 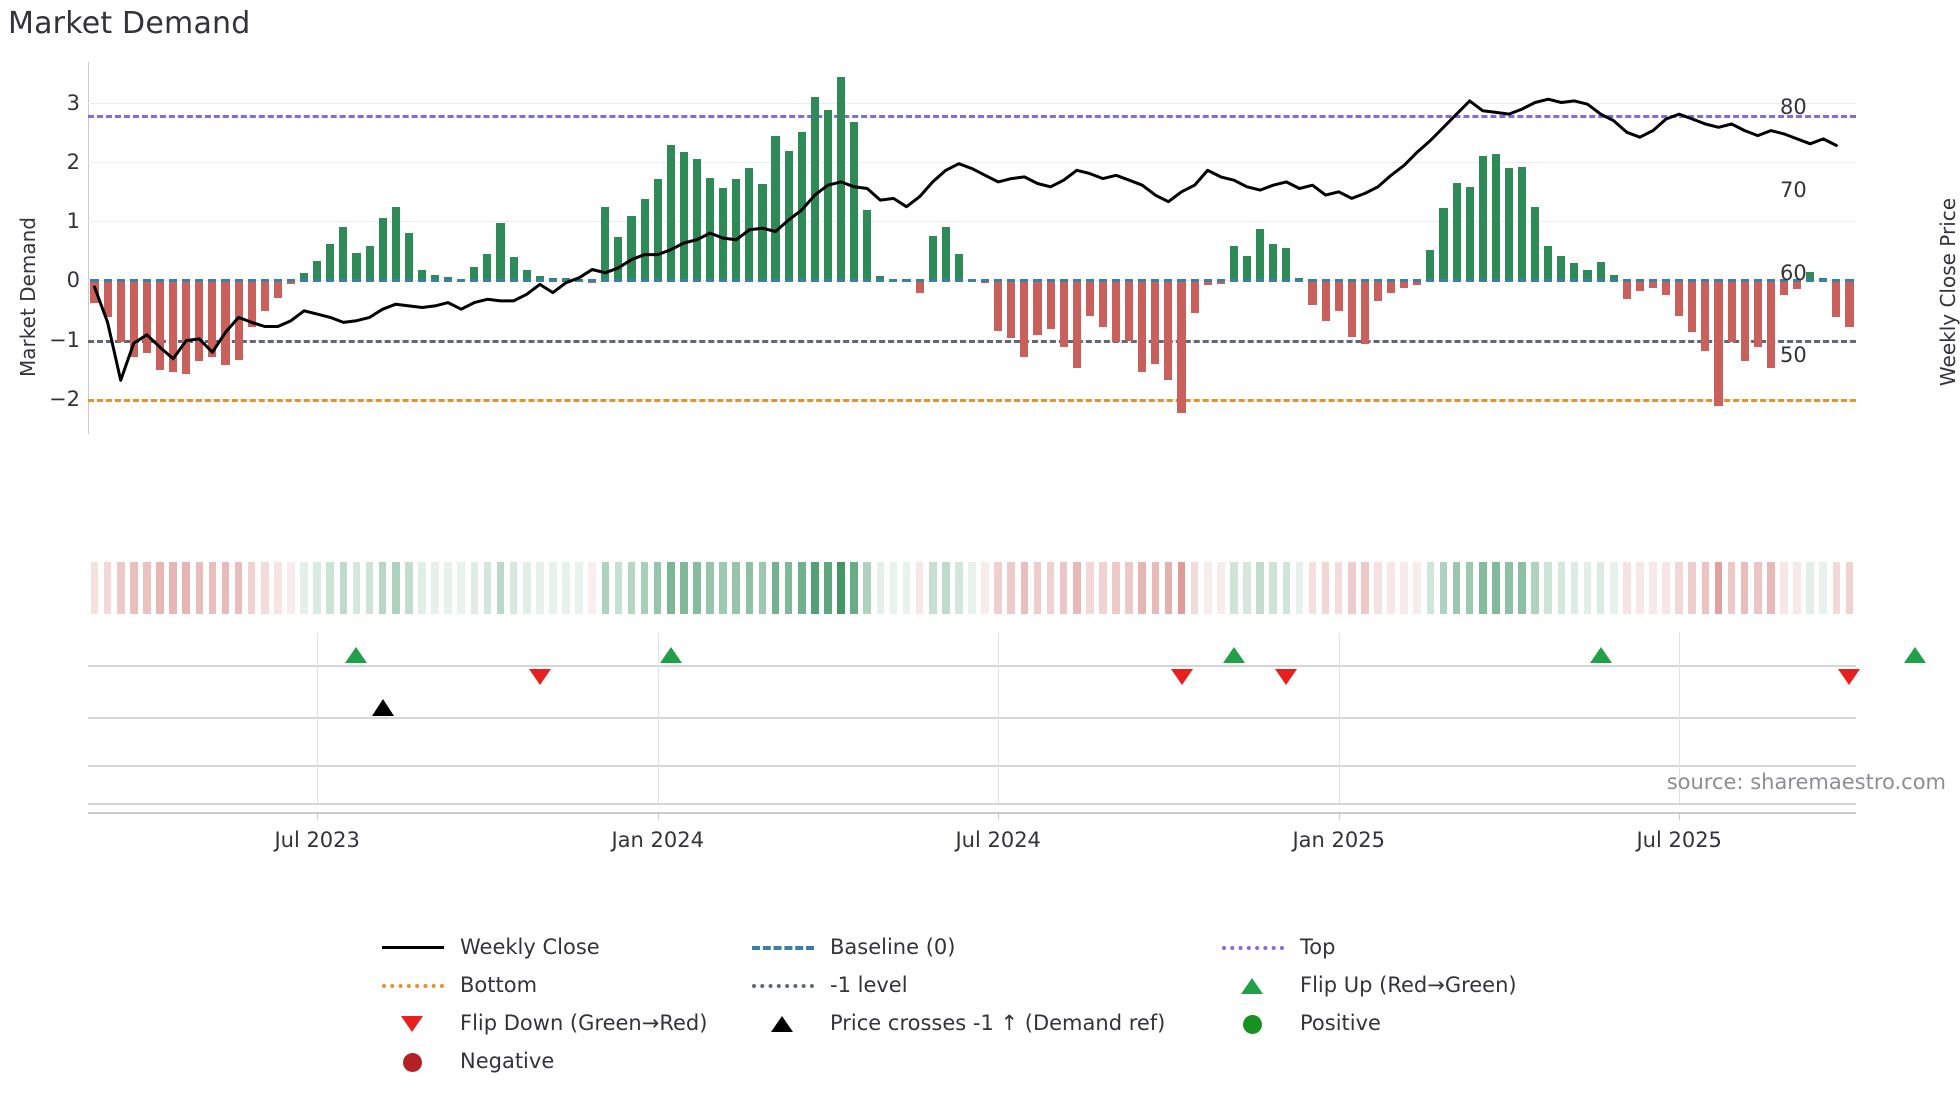 What do you see at coordinates (985, 985) in the screenshot?
I see `legend-item: -1 level` at bounding box center [985, 985].